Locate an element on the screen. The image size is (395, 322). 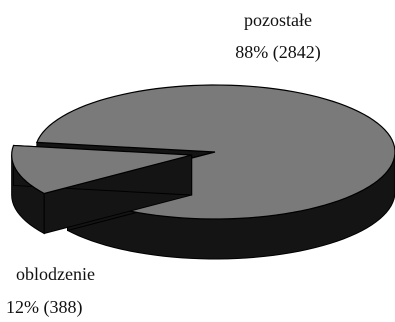
slice-label-pozostale: pozostałe is located at coordinates (278, 20).